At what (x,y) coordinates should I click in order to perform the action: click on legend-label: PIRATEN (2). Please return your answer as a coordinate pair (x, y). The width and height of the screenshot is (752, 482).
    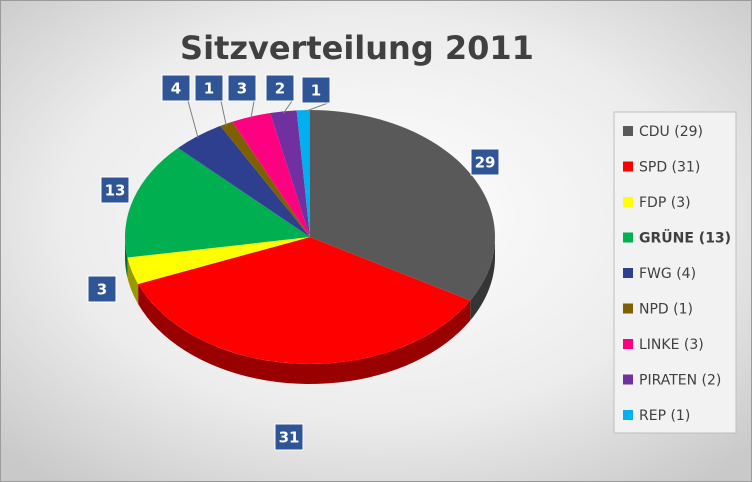
    Looking at the image, I should click on (680, 381).